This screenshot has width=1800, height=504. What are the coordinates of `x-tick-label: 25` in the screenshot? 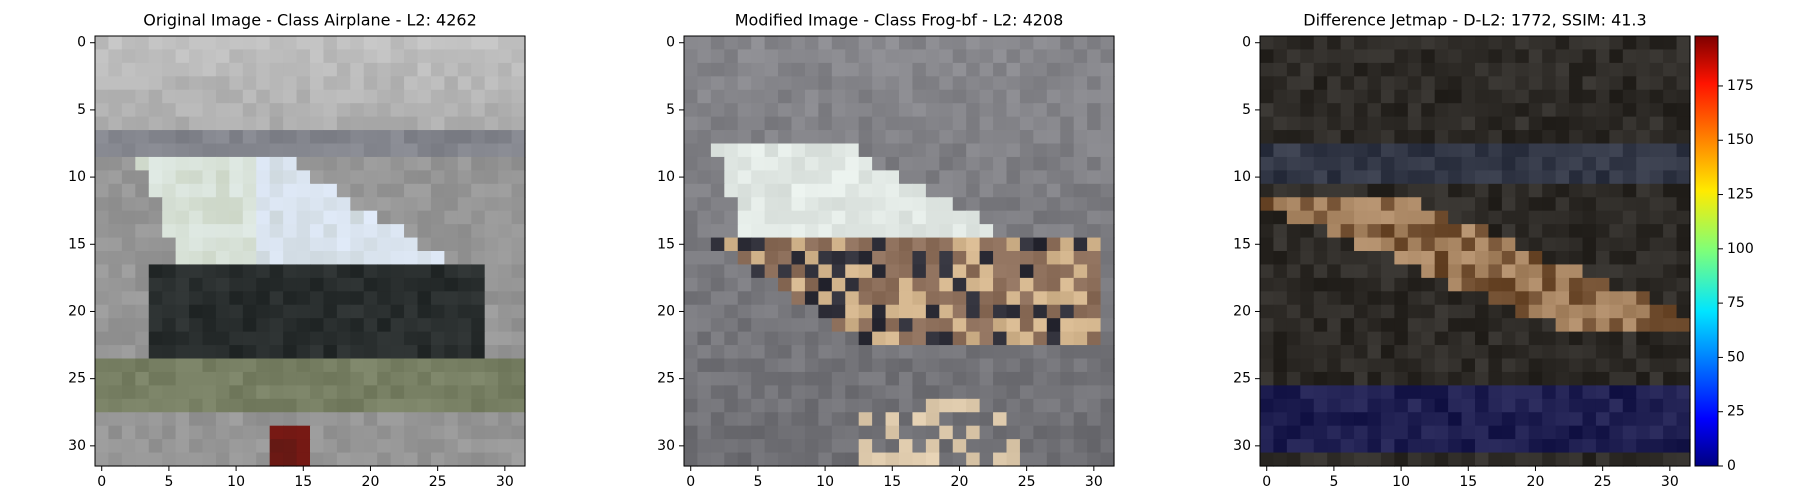 It's located at (1027, 482).